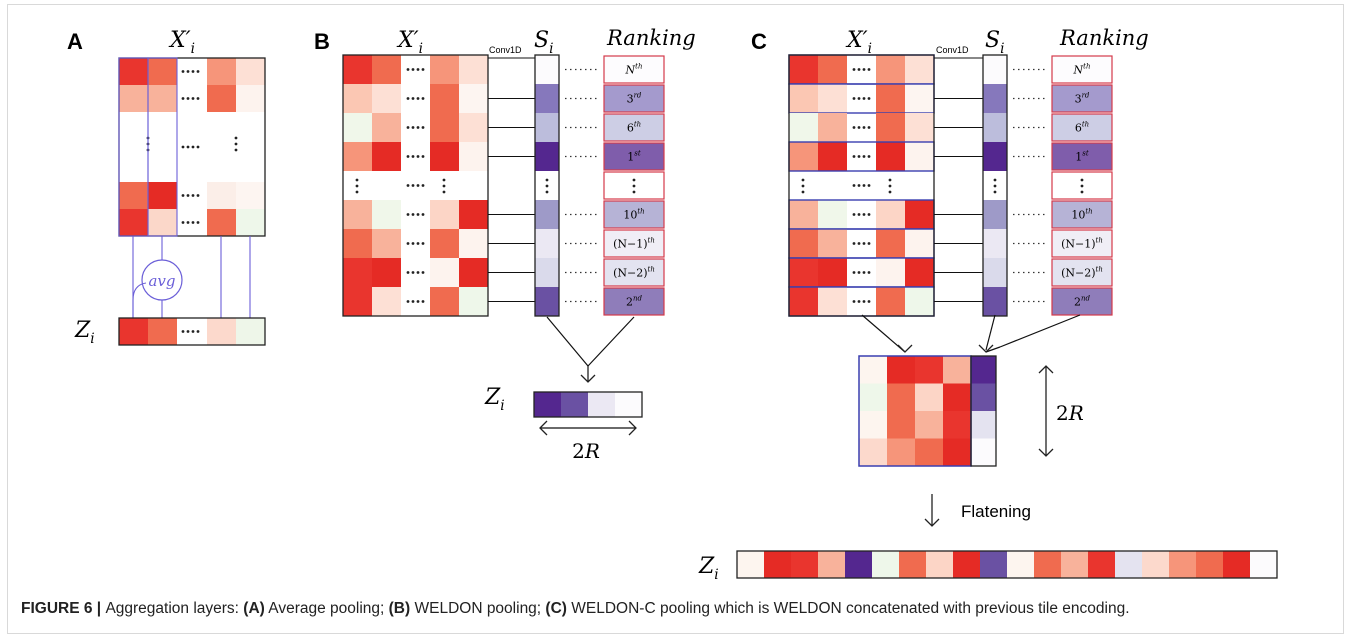  Describe the element at coordinates (1046, 369) in the screenshot. I see `panel-c-height-arrow-up` at that location.